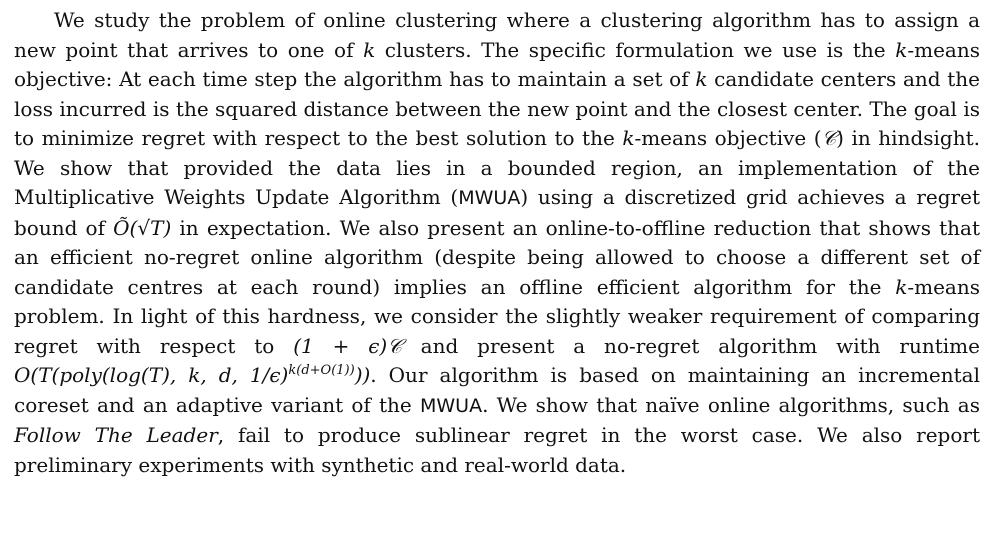  I want to click on runtime-close: )), so click(362, 375).